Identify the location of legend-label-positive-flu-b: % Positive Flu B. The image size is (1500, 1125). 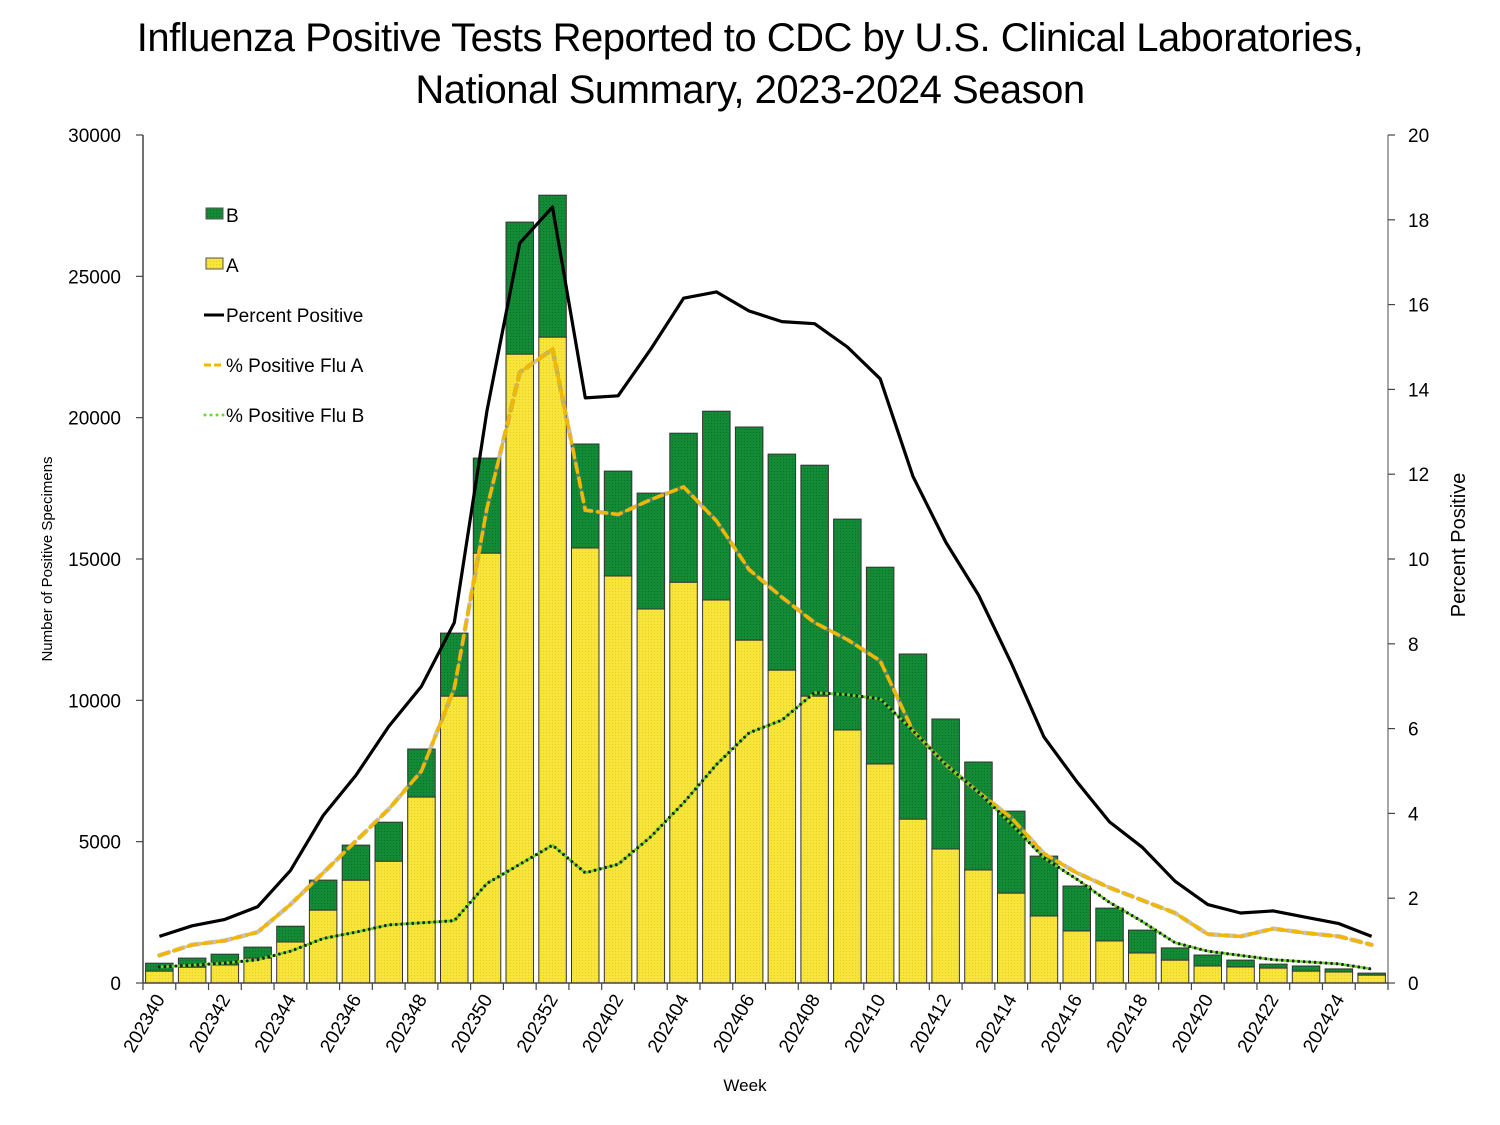
(295, 416).